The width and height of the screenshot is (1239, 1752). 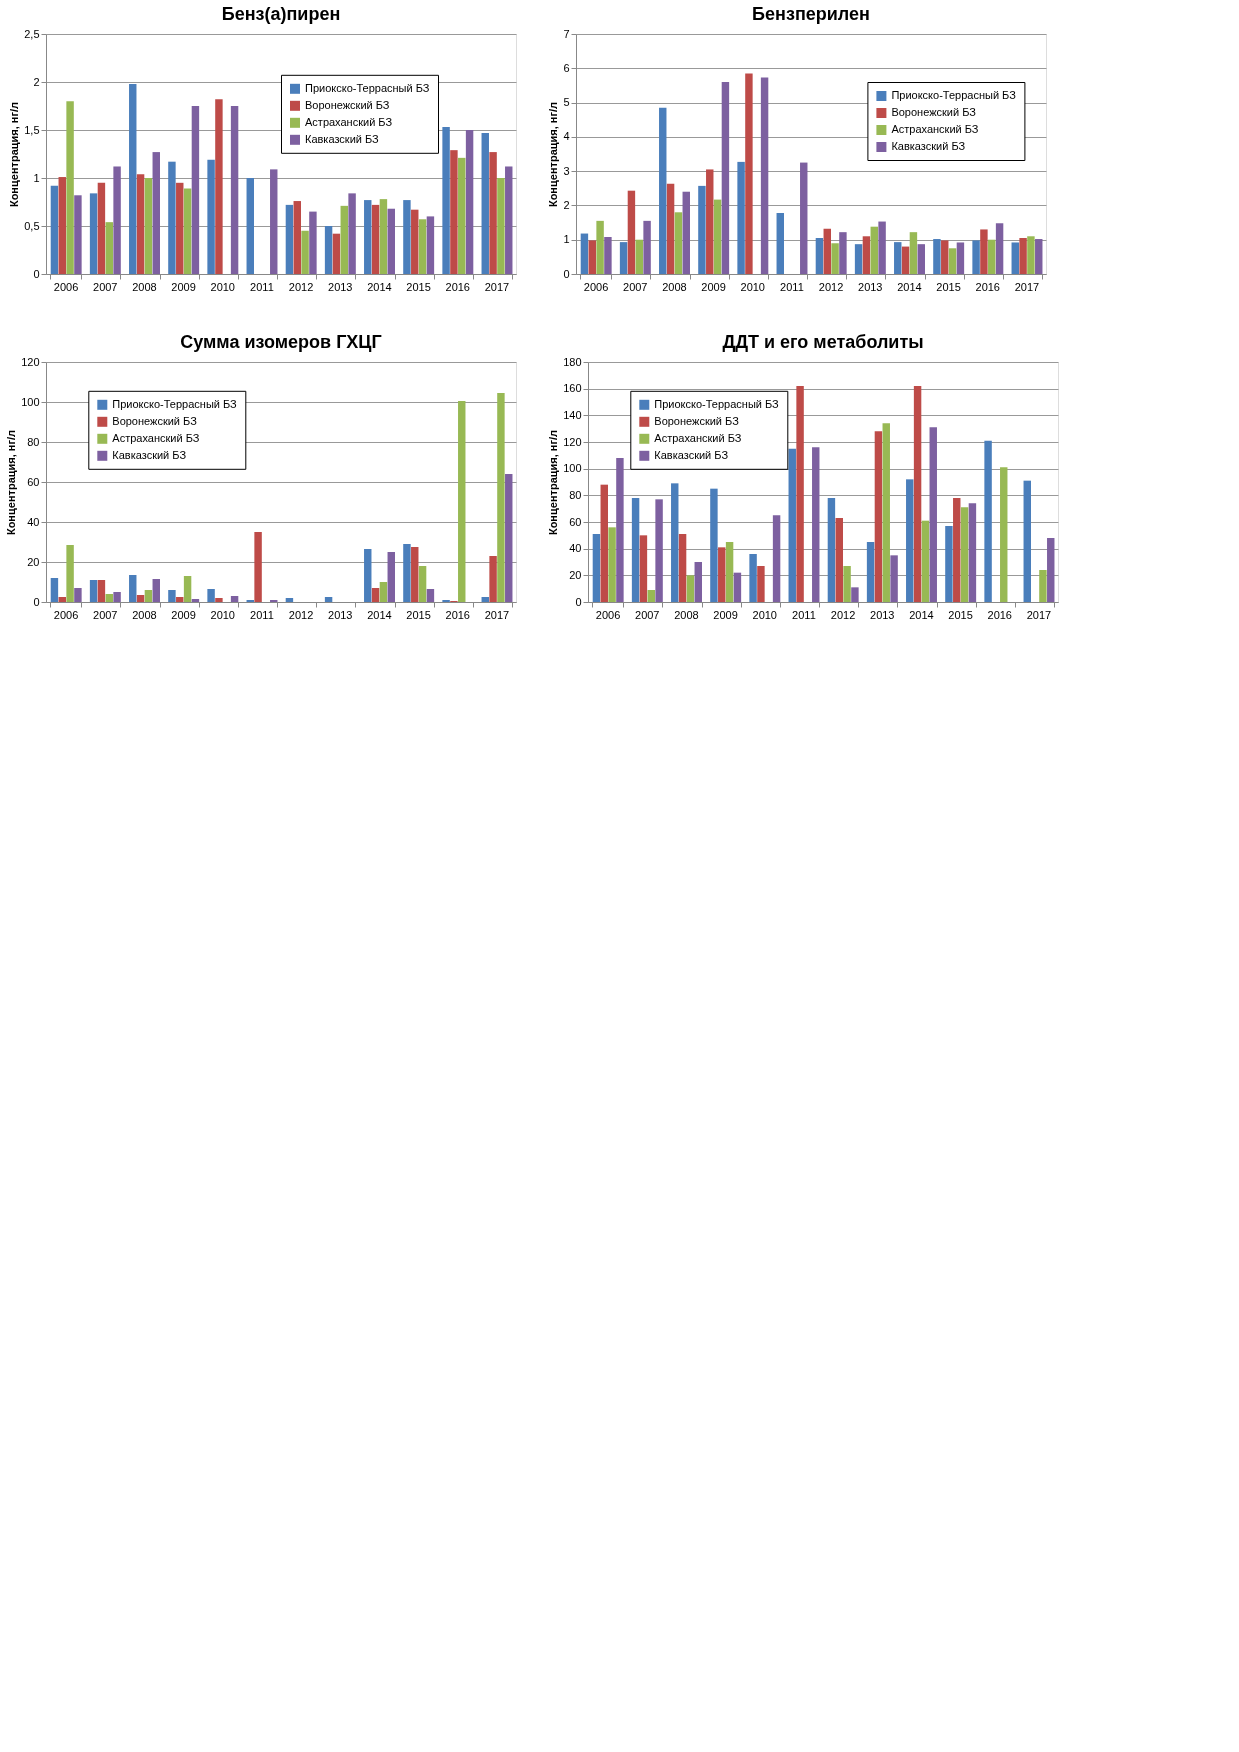 I want to click on legend-label: Кавказский БЗ, so click(x=149, y=454).